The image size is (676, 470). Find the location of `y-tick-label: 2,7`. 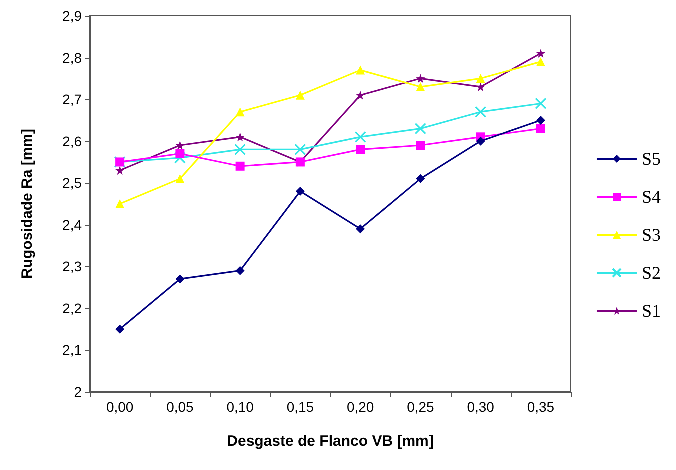

y-tick-label: 2,7 is located at coordinates (72, 100).